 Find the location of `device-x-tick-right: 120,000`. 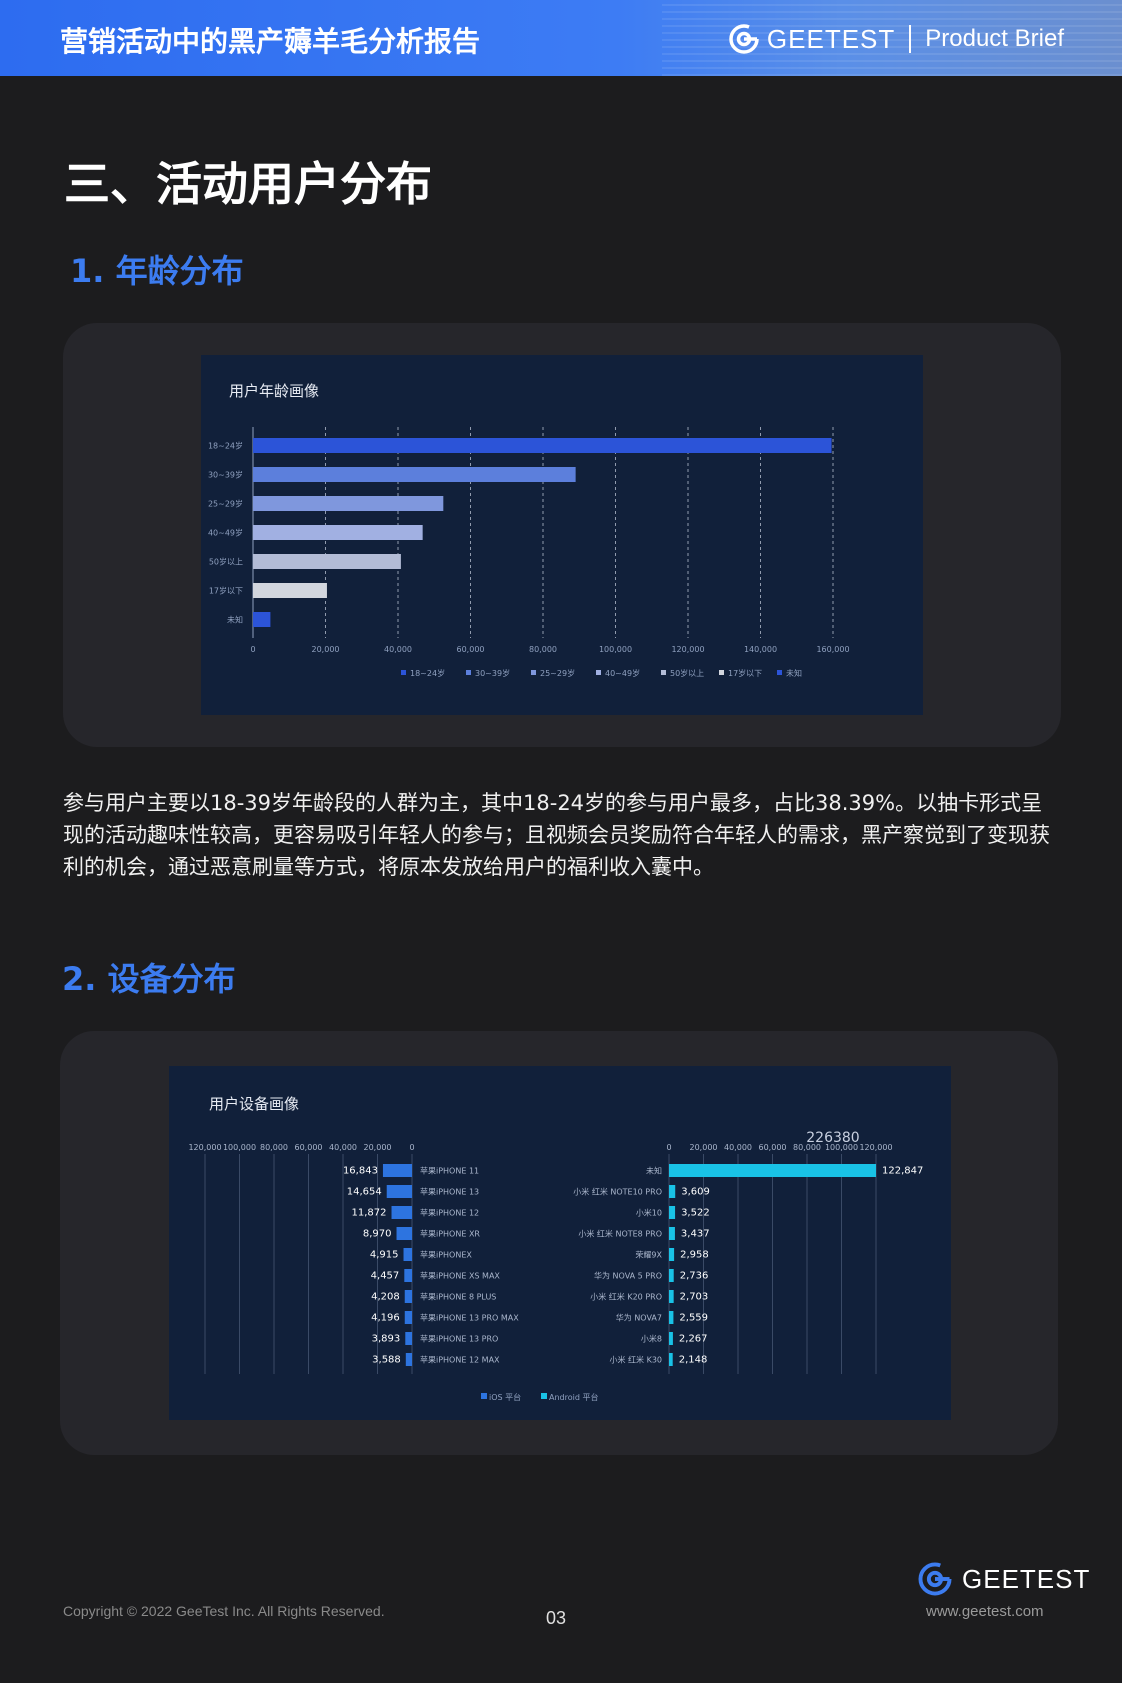

device-x-tick-right: 120,000 is located at coordinates (875, 1147).